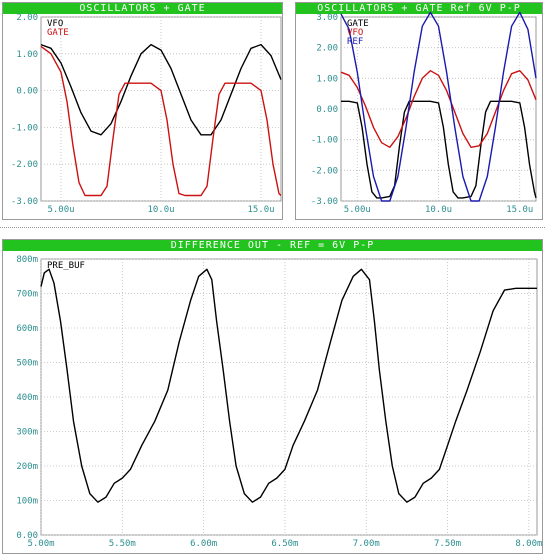 This screenshot has height=556, width=545. I want to click on x-tick-label: 7.50m, so click(447, 544).